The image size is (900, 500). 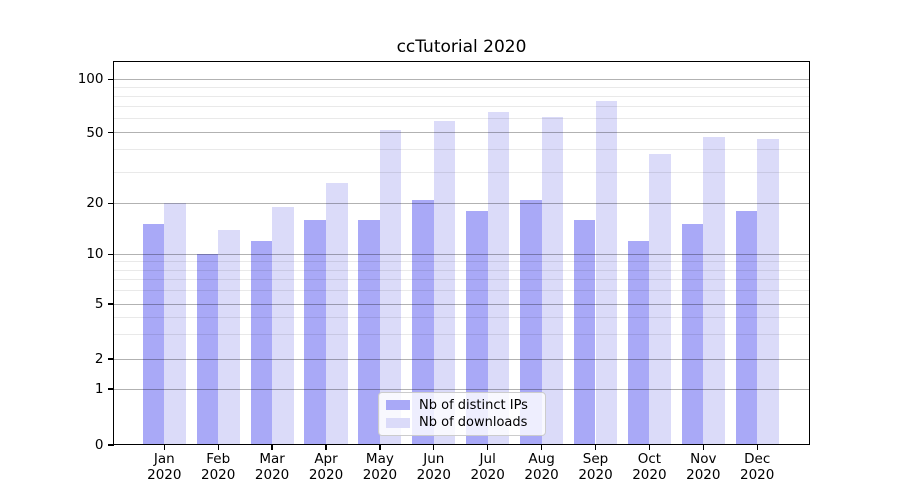 I want to click on x-tick-label: Nov 2020, so click(x=703, y=467).